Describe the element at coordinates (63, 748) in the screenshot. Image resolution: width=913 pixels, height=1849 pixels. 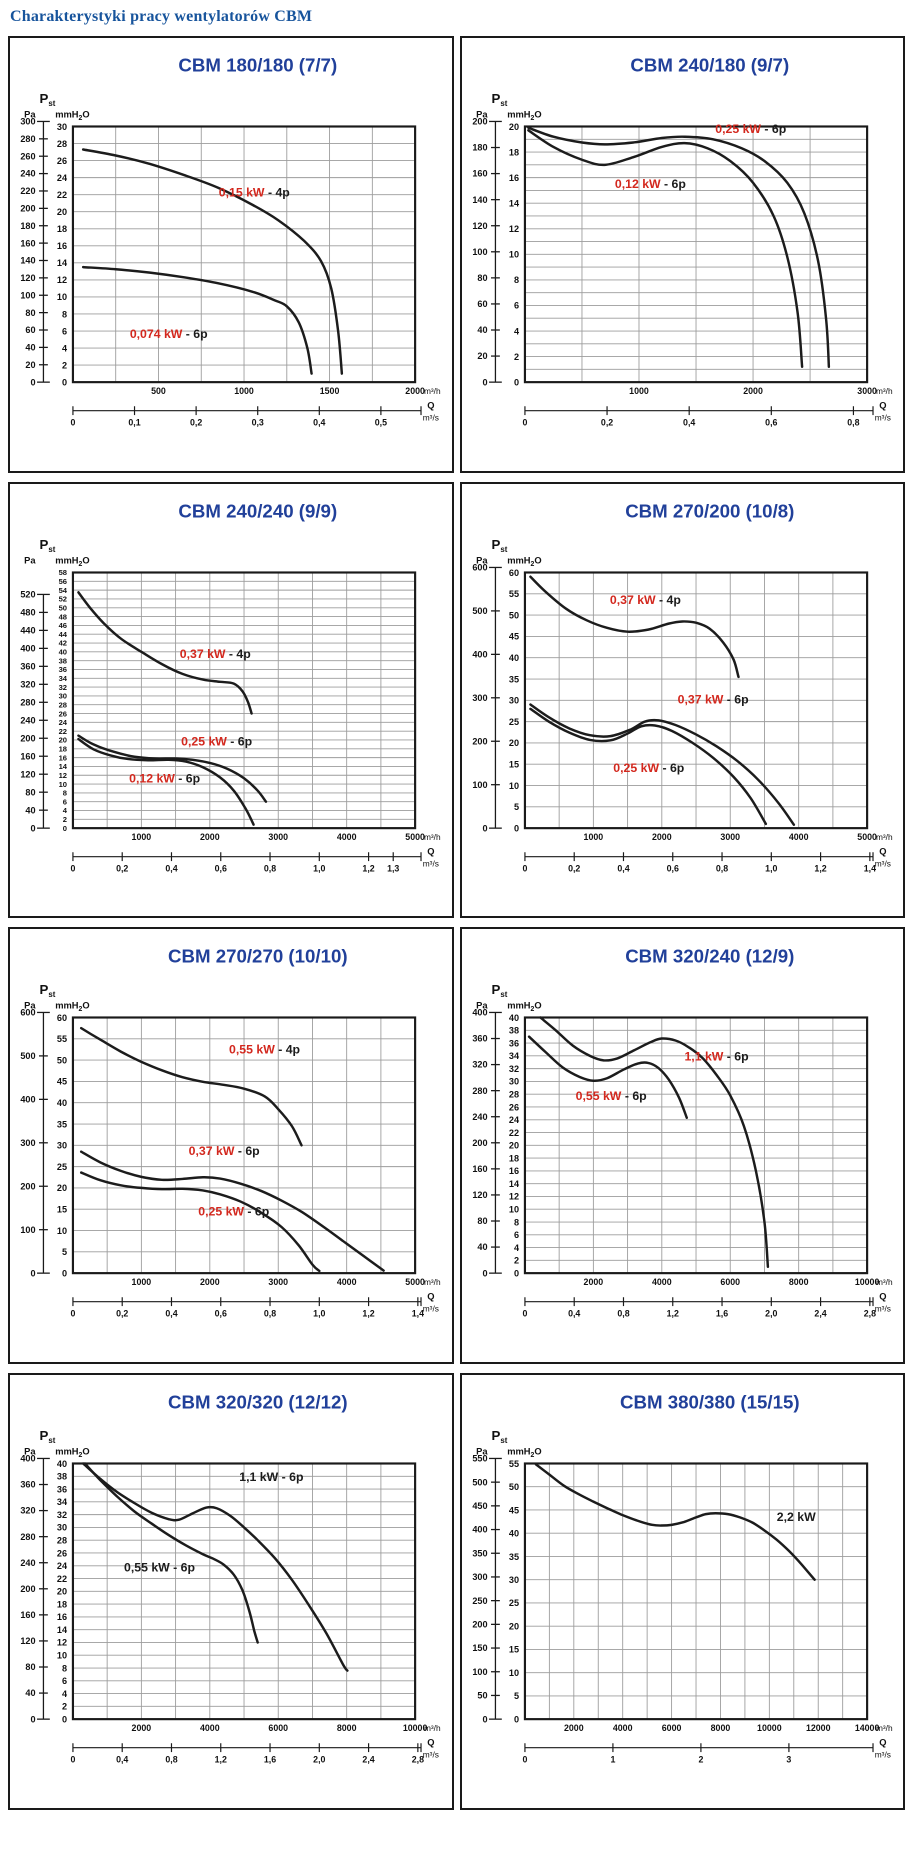
I see `svg-text: 18` at that location.